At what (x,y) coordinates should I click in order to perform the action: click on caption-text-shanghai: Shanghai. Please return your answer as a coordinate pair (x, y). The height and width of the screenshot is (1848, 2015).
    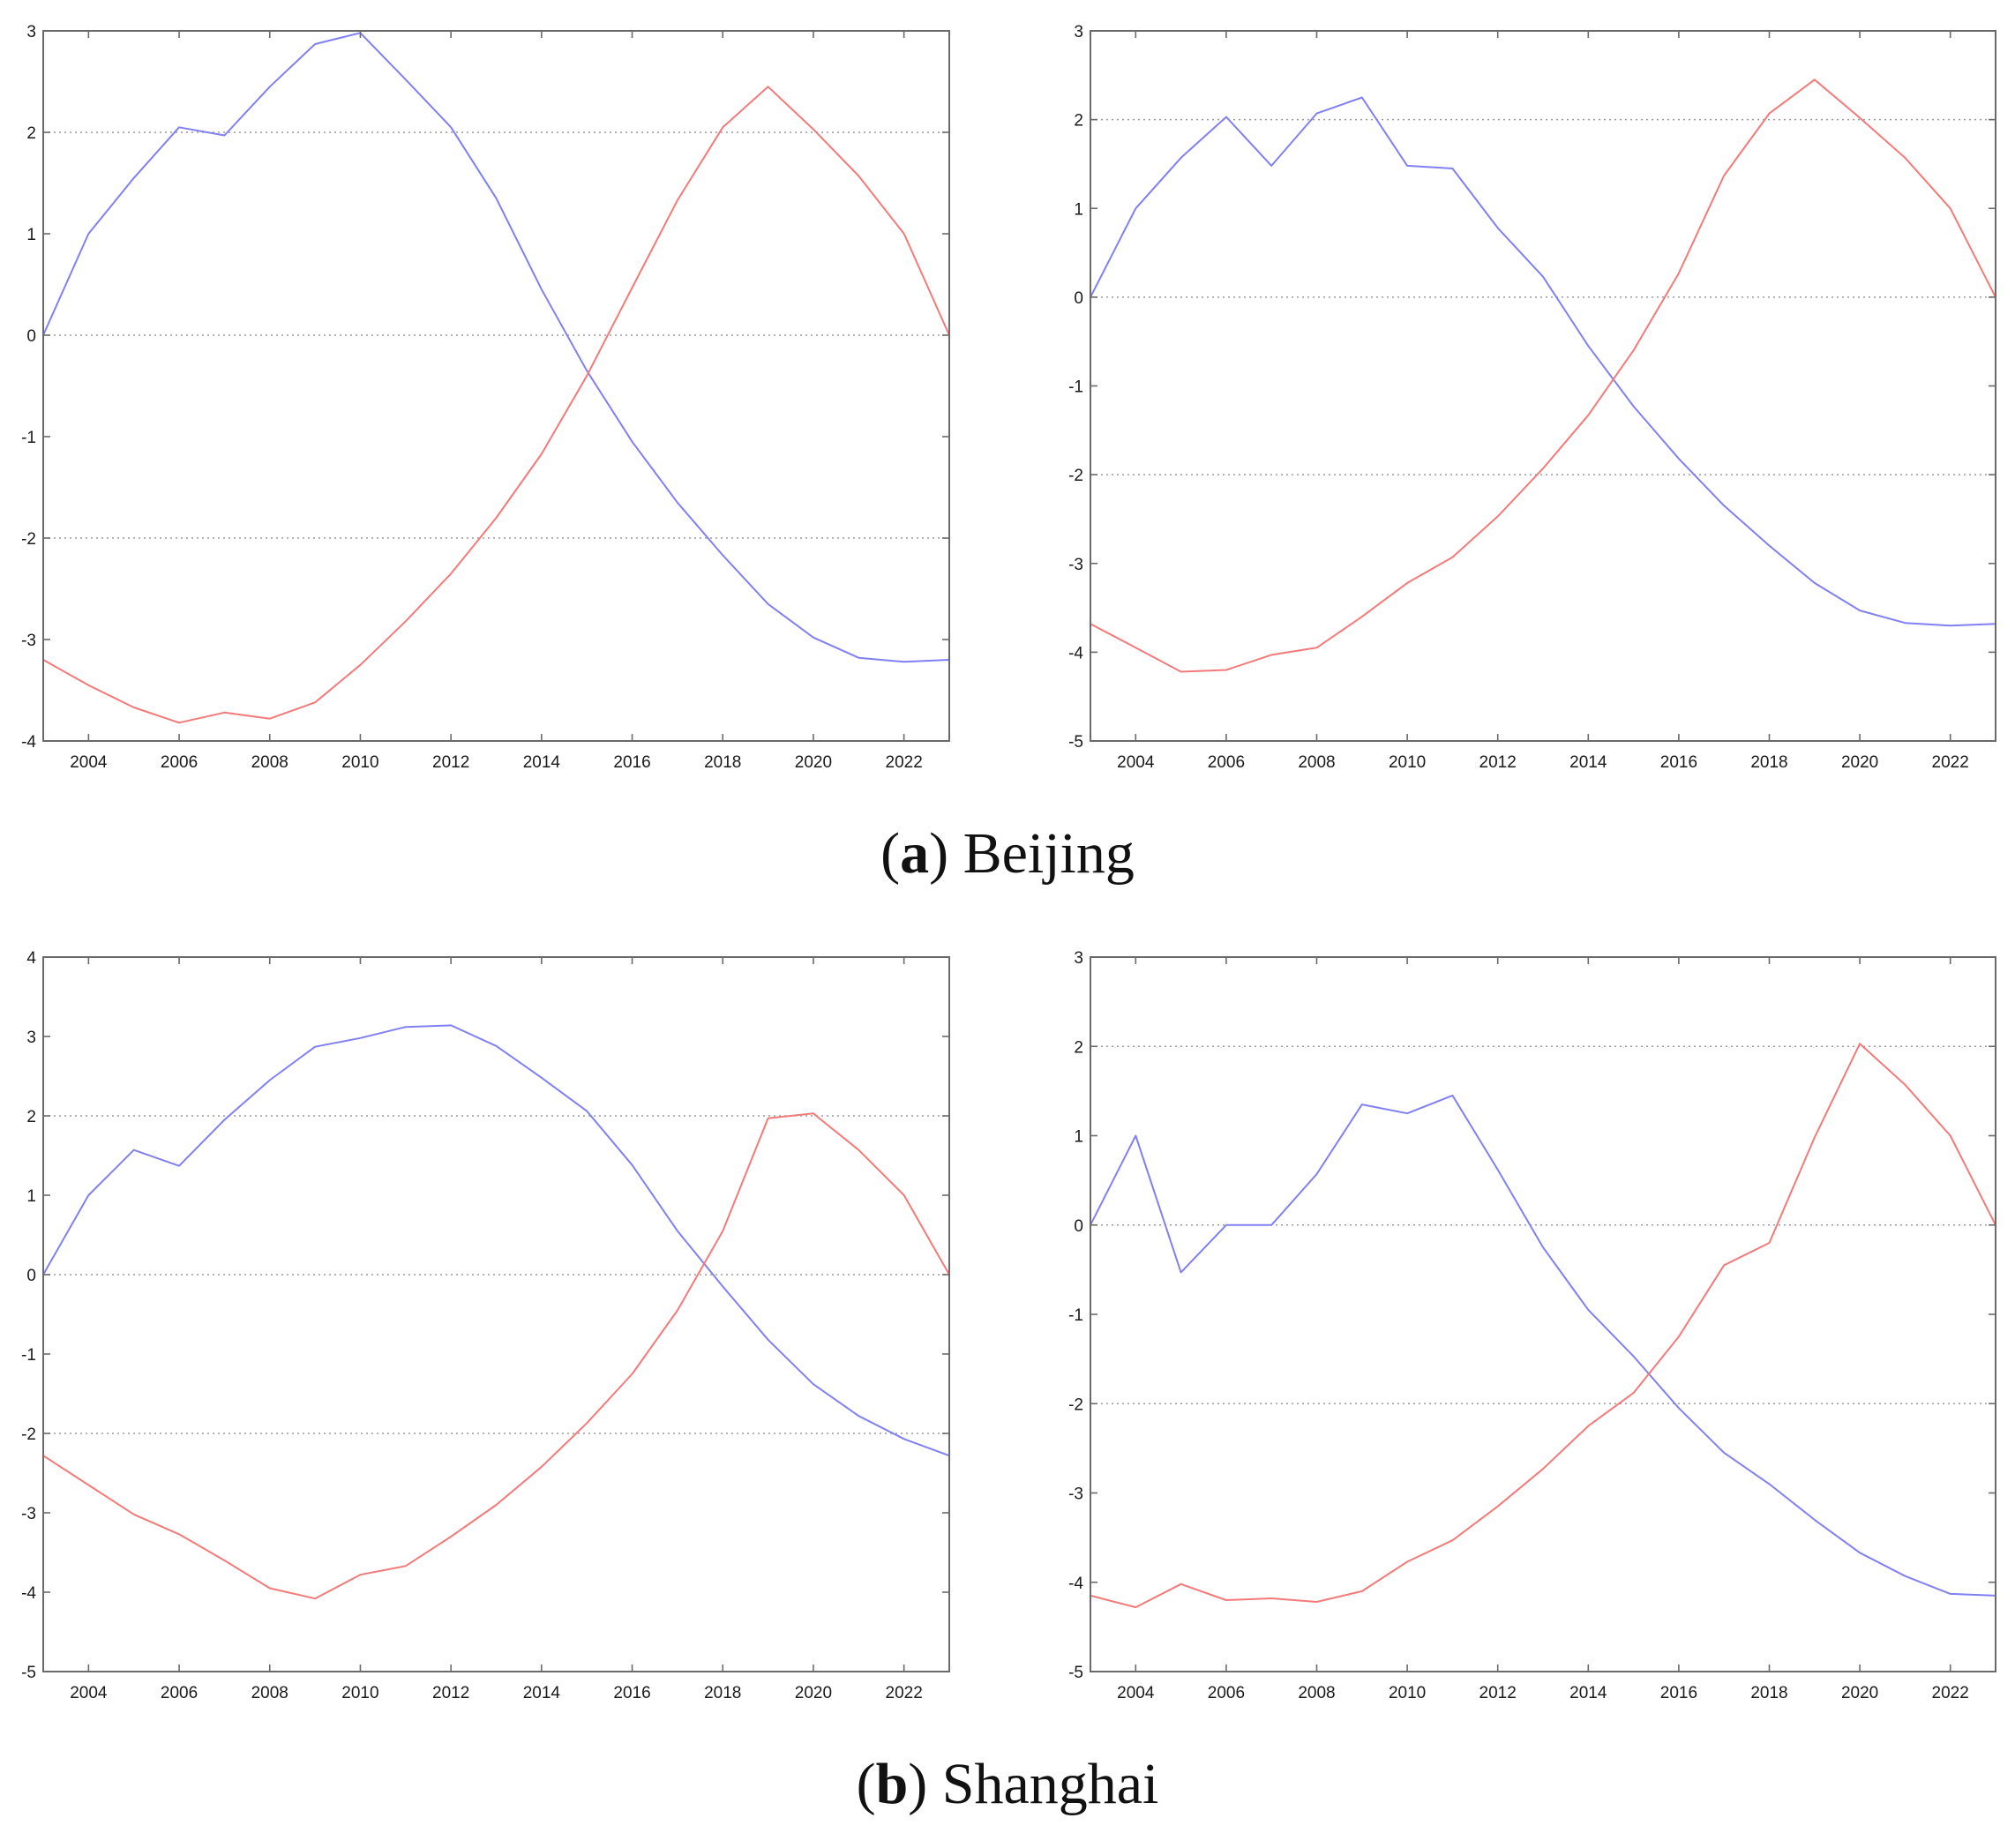
    Looking at the image, I should click on (1050, 1784).